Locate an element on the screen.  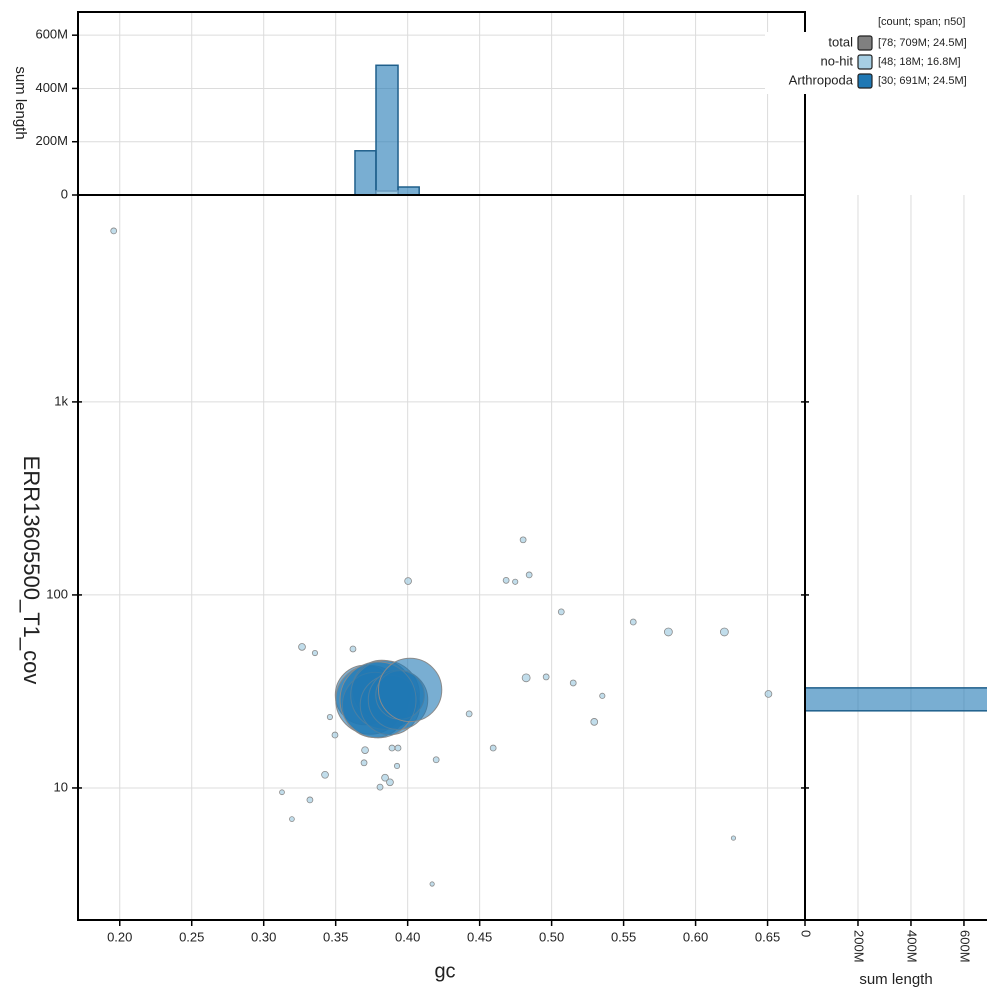
y-tick-label: 100 is located at coordinates (57, 593).